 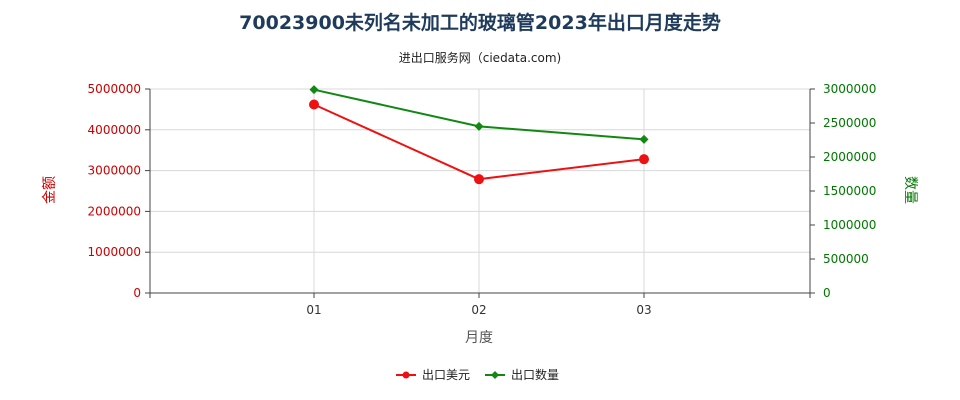 What do you see at coordinates (495, 375) in the screenshot?
I see `legend-marker-export-quantity` at bounding box center [495, 375].